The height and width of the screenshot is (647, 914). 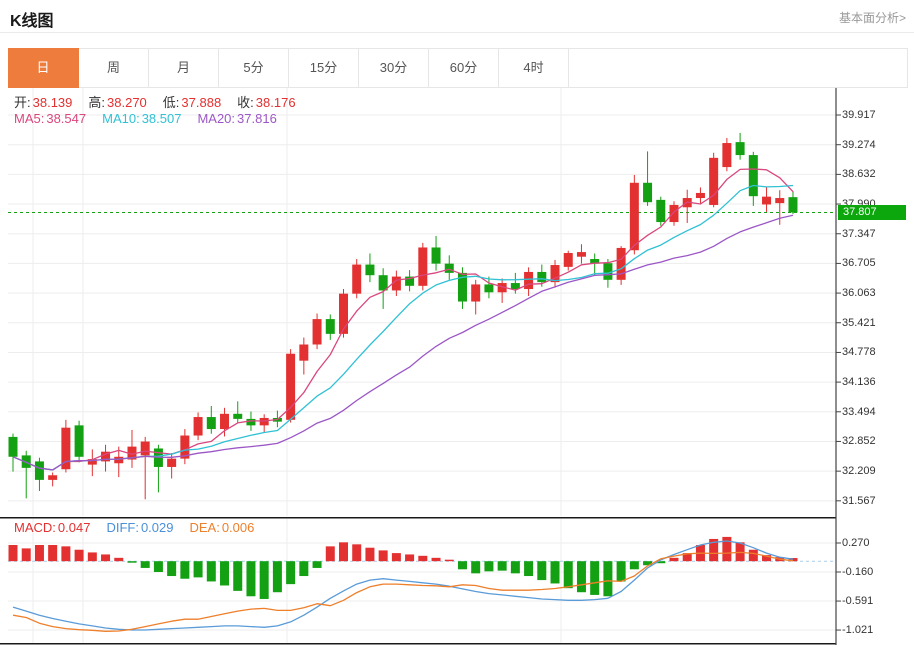 I want to click on legend-item: 高: 38.270, so click(x=117, y=102).